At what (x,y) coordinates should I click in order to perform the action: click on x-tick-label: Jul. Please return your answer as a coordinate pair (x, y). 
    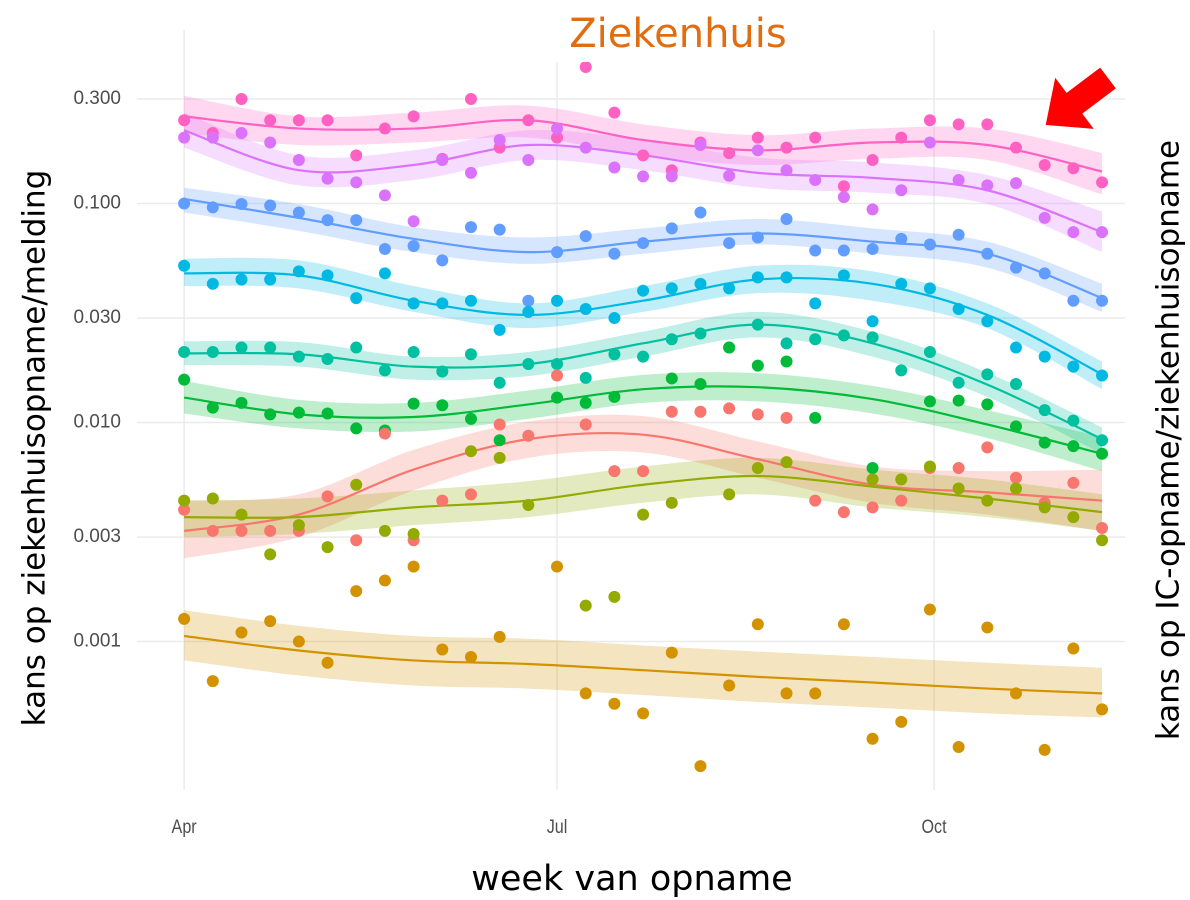
    Looking at the image, I should click on (557, 827).